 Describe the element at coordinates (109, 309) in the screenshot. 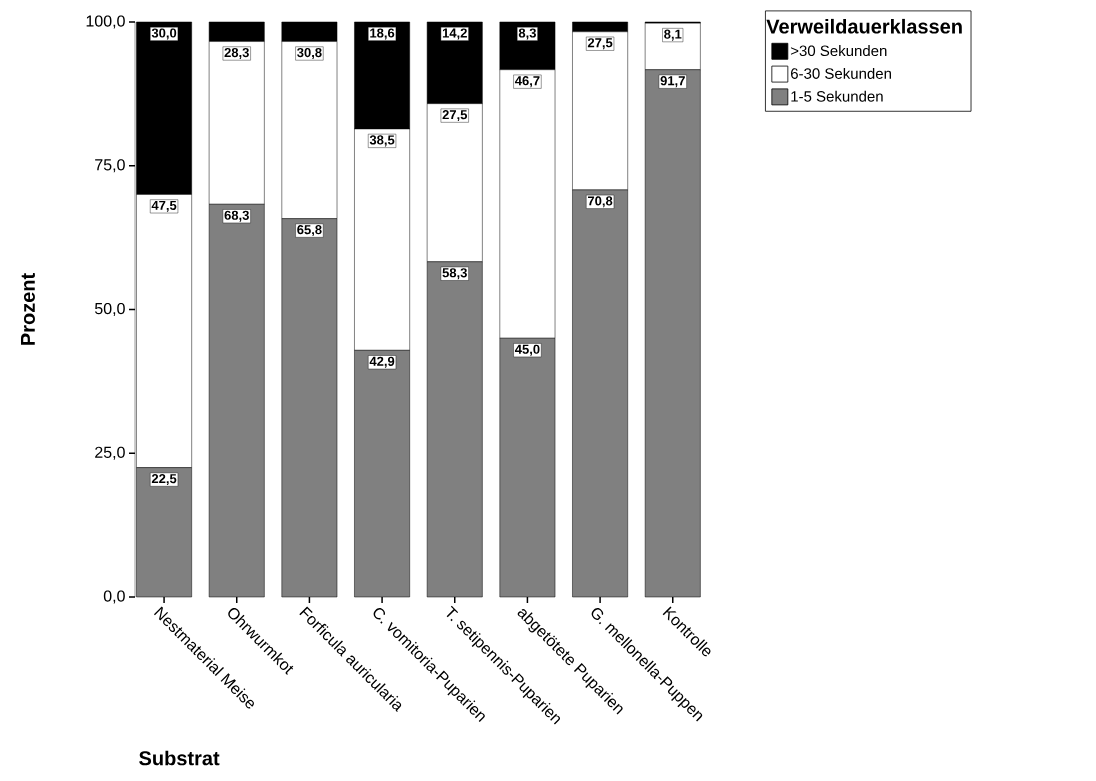

I see `y-tick-label: 50,0` at that location.